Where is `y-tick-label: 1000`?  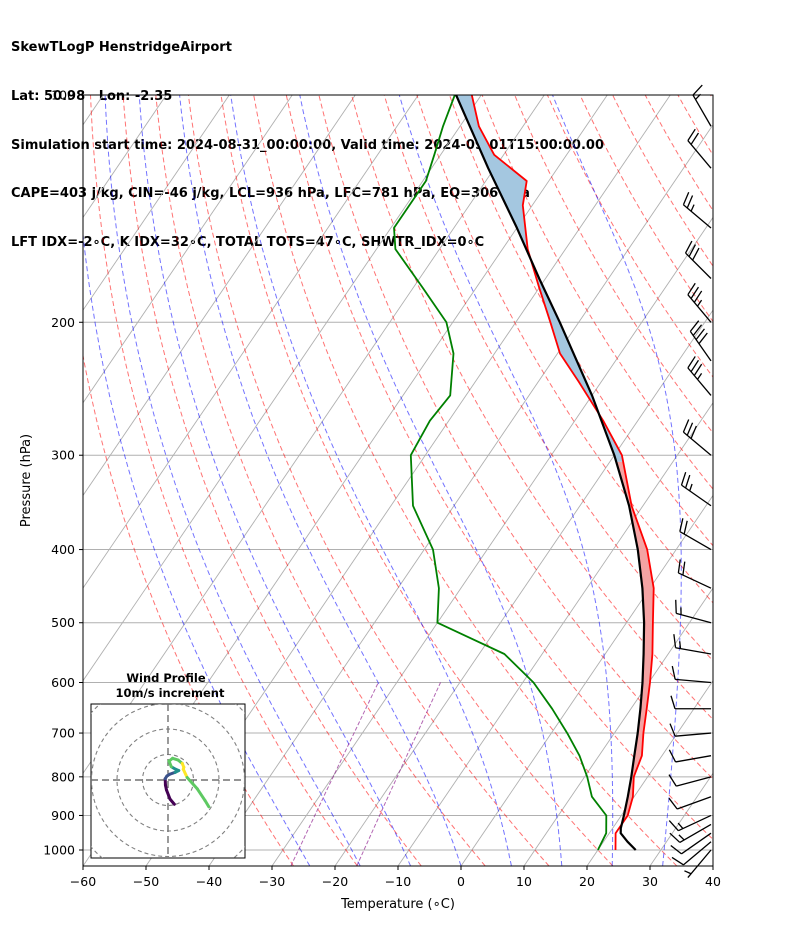 y-tick-label: 1000 is located at coordinates (59, 850).